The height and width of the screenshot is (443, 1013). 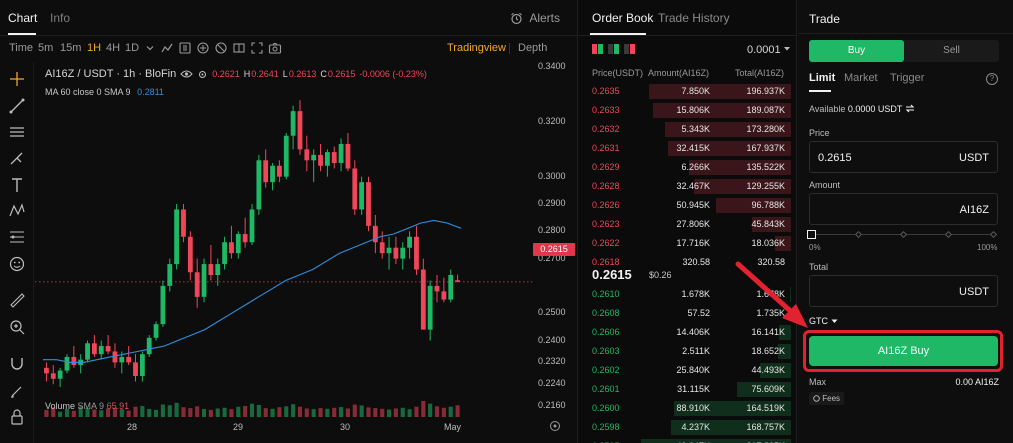 What do you see at coordinates (111, 74) in the screenshot?
I see `pair-label: AI16Z / USDT · 1h · BloFin` at bounding box center [111, 74].